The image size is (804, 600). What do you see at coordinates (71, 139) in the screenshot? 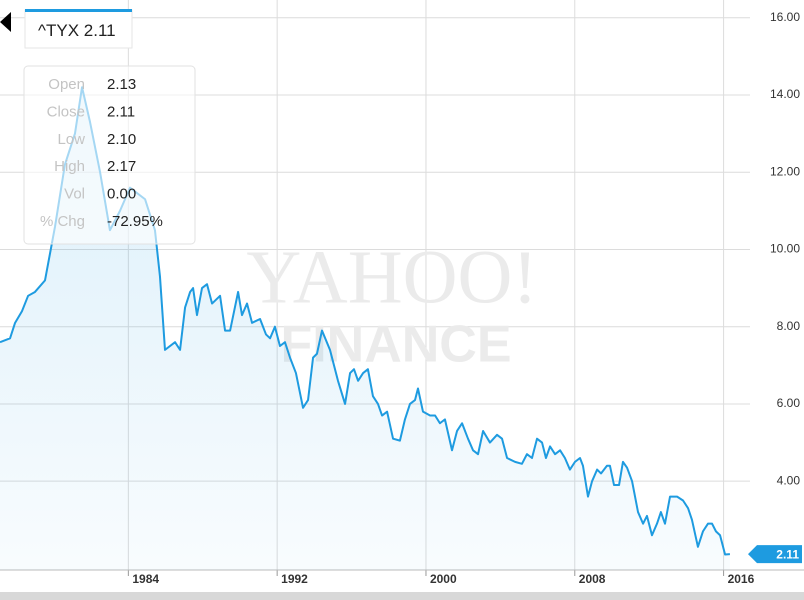
I see `tooltip-label: Low` at bounding box center [71, 139].